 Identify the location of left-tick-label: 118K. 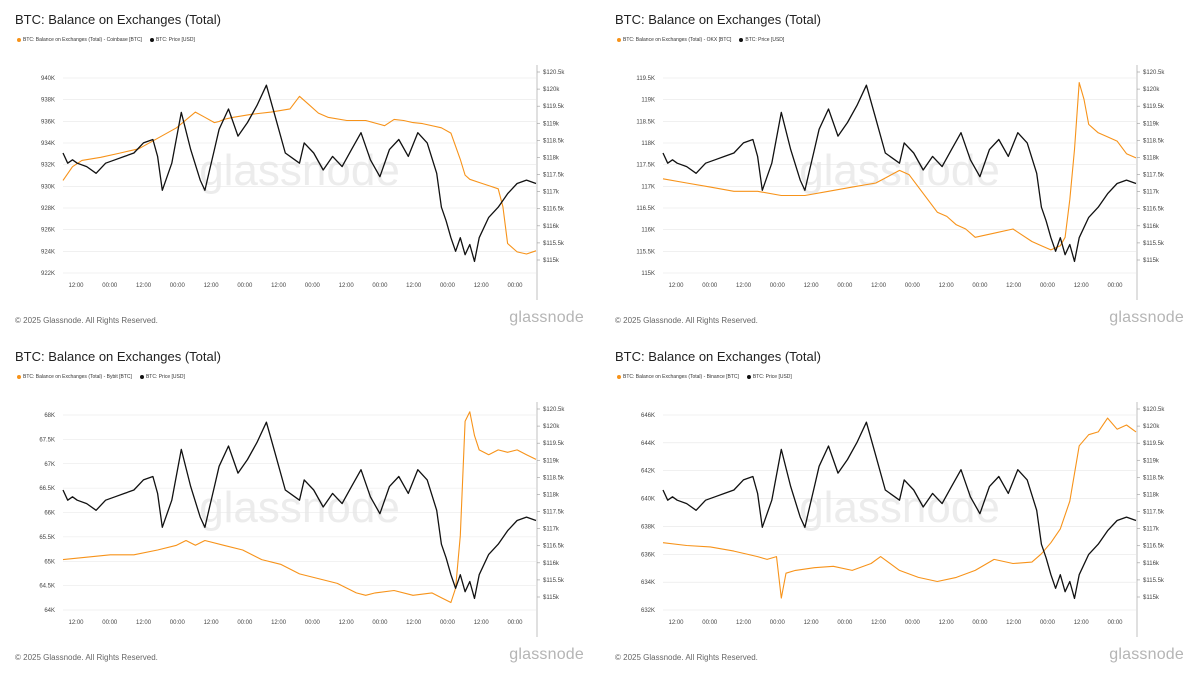
(648, 144).